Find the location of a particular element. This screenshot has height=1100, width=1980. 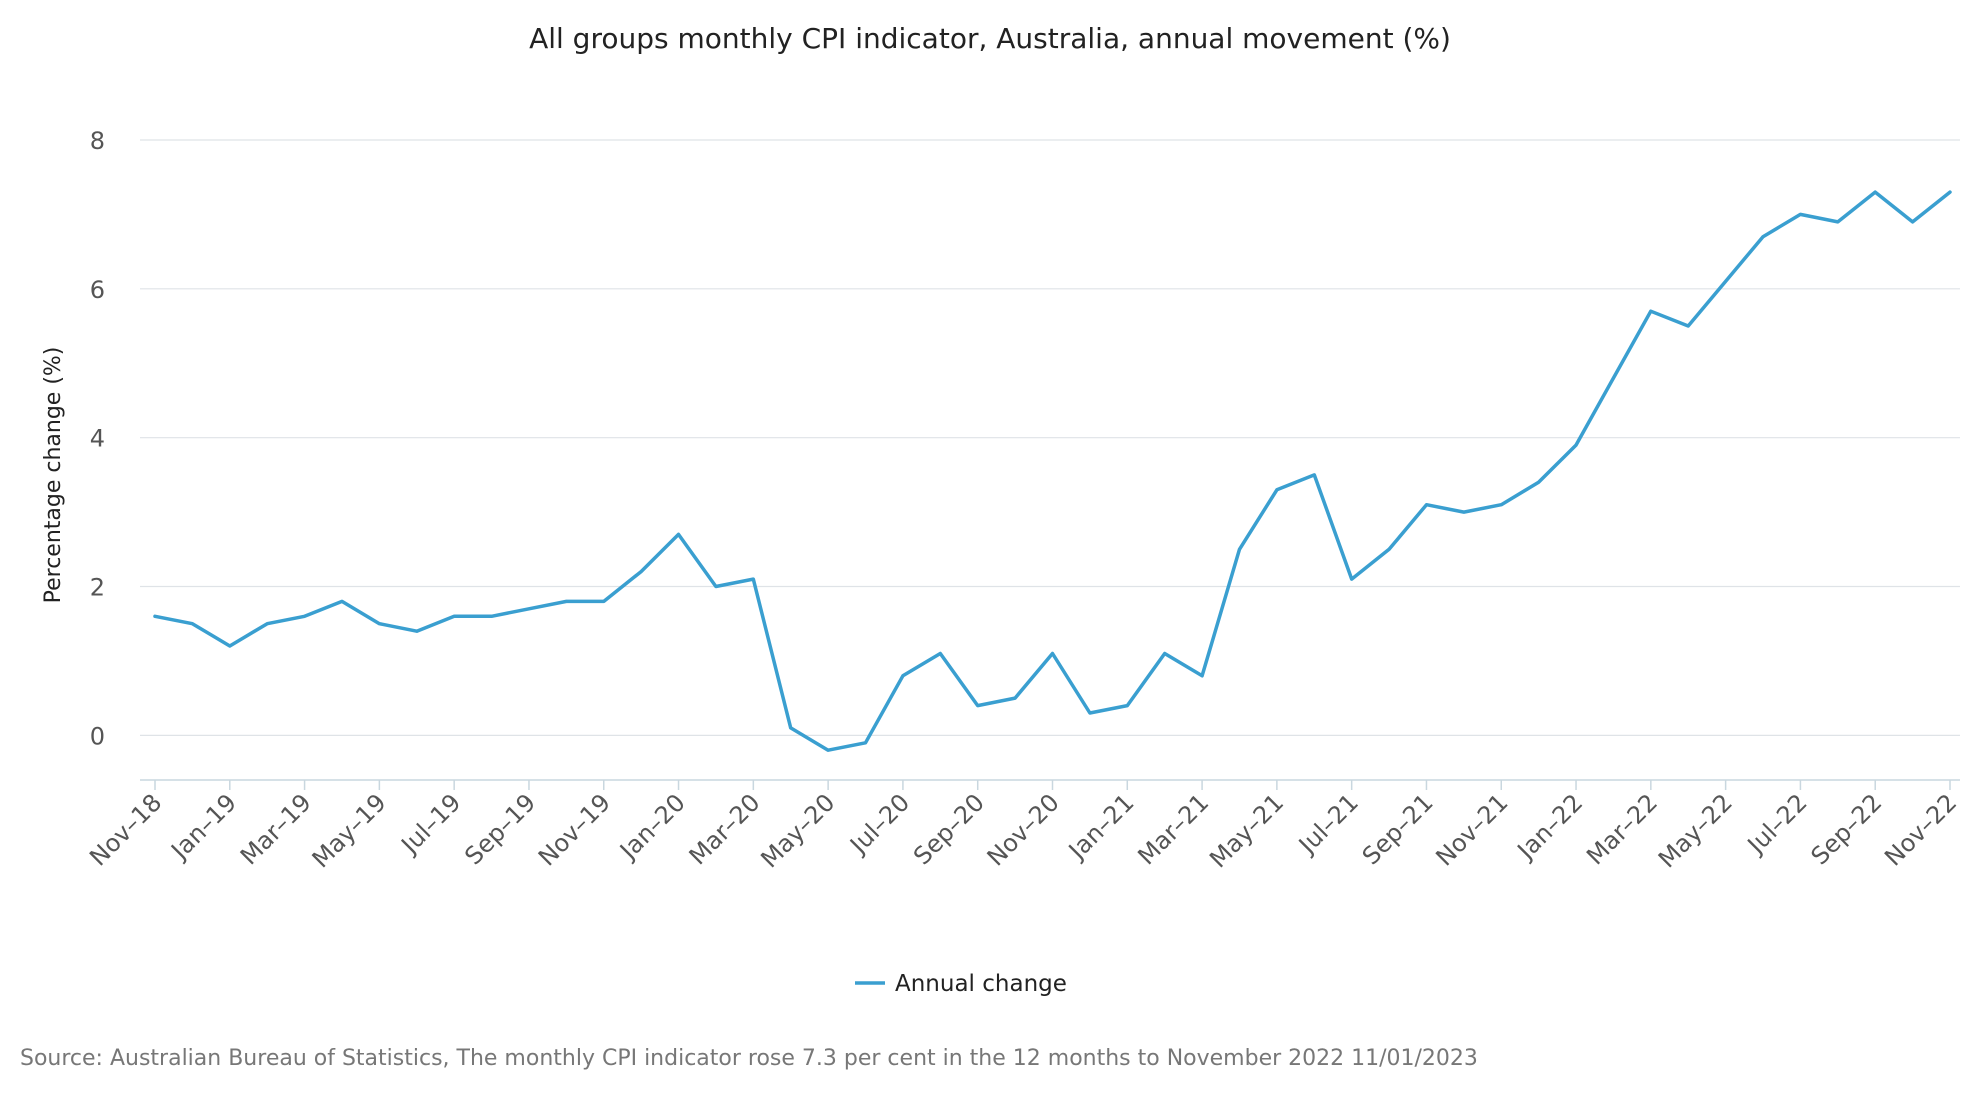

x-tick-label: Jul–19 is located at coordinates (431, 824).